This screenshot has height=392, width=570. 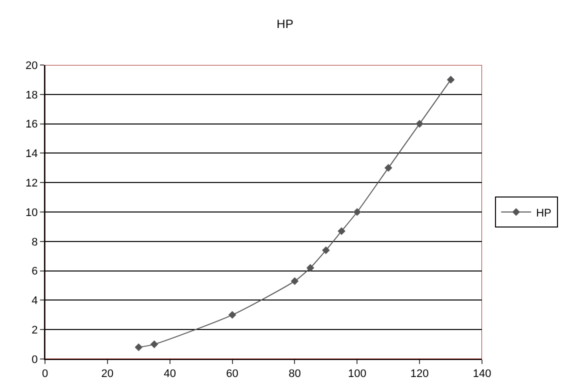 What do you see at coordinates (32, 154) in the screenshot?
I see `y-tick-label: 14` at bounding box center [32, 154].